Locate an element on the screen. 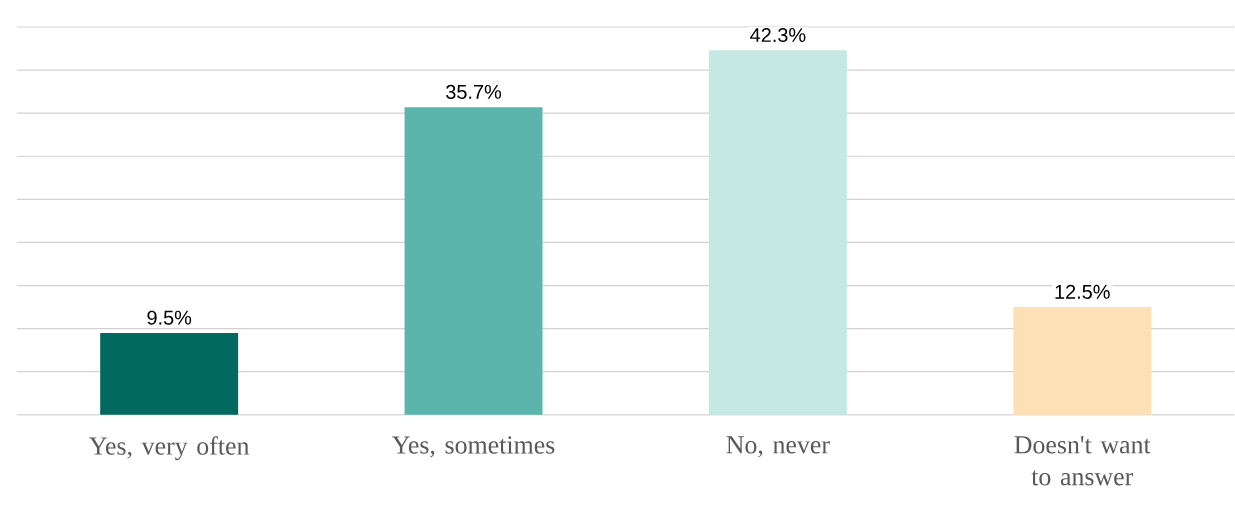  x-tick-label: Yes, very often is located at coordinates (169, 448).